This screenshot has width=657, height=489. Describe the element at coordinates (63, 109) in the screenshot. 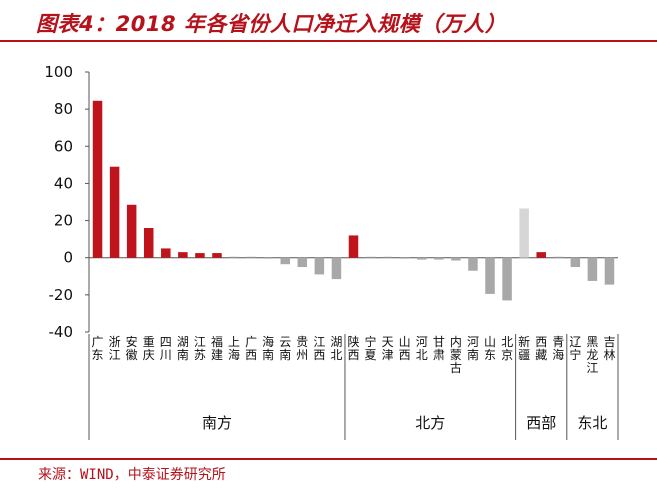

I see `y-tick-label: 80` at that location.